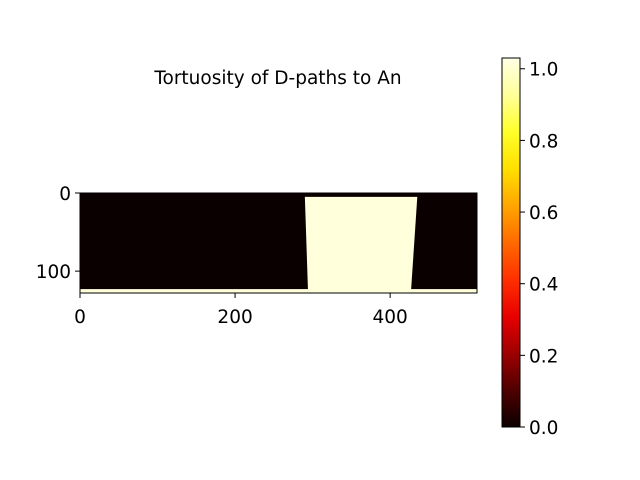 The height and width of the screenshot is (480, 640). I want to click on colorbar-gradient, so click(511, 242).